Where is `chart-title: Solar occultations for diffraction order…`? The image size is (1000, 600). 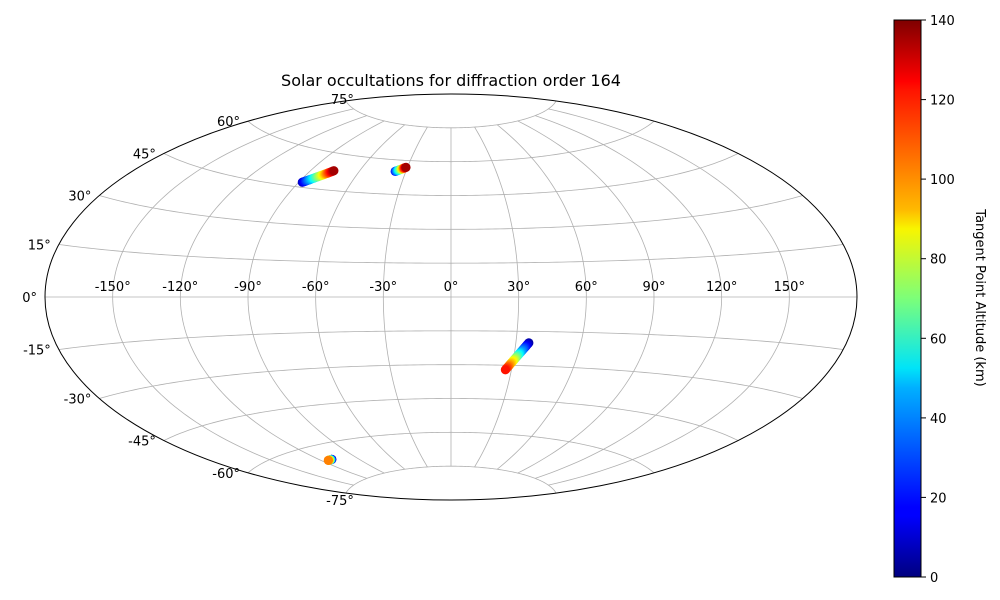
chart-title: Solar occultations for diffraction order… is located at coordinates (451, 80).